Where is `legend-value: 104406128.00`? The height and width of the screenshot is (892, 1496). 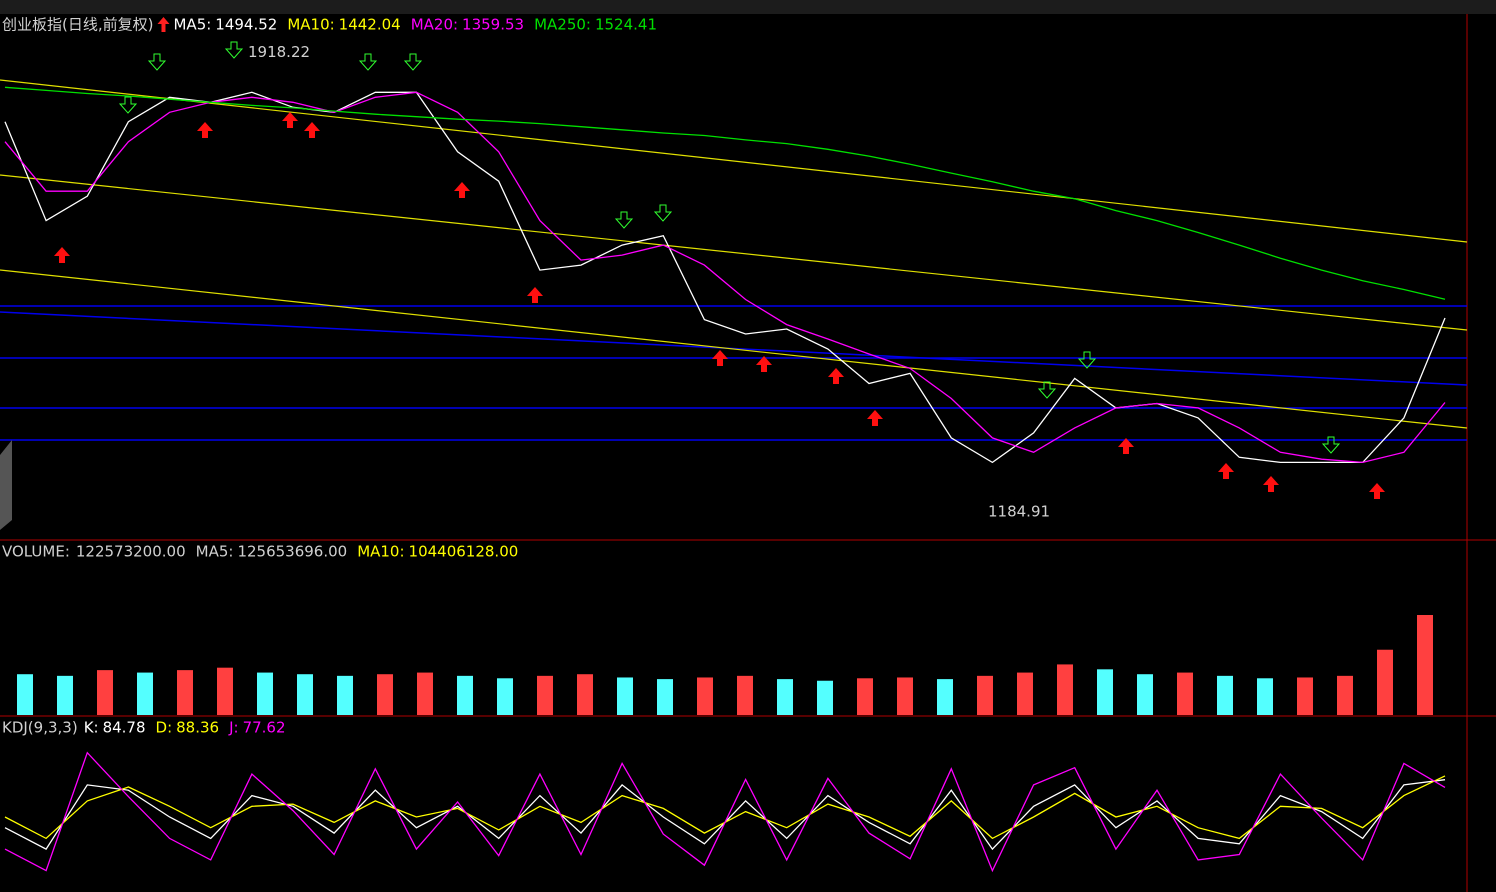
legend-value: 104406128.00 is located at coordinates (464, 552).